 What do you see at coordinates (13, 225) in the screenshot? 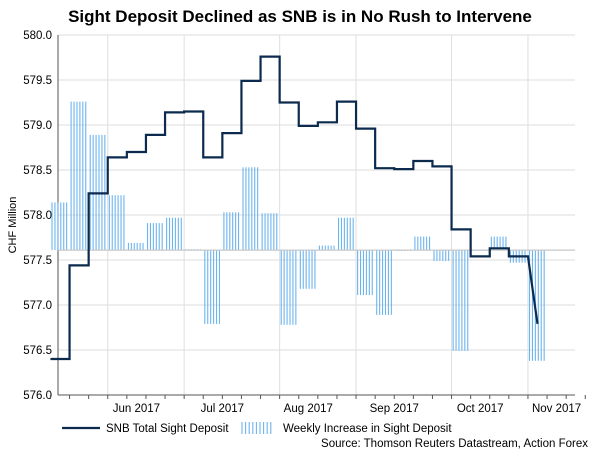
I see `y-axis-label: CHF Million` at bounding box center [13, 225].